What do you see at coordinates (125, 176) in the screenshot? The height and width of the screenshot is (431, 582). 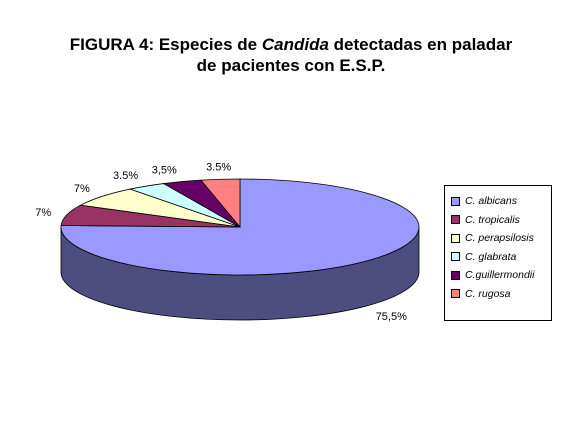 I see `data-label-c-glabrata: 3.5%` at bounding box center [125, 176].